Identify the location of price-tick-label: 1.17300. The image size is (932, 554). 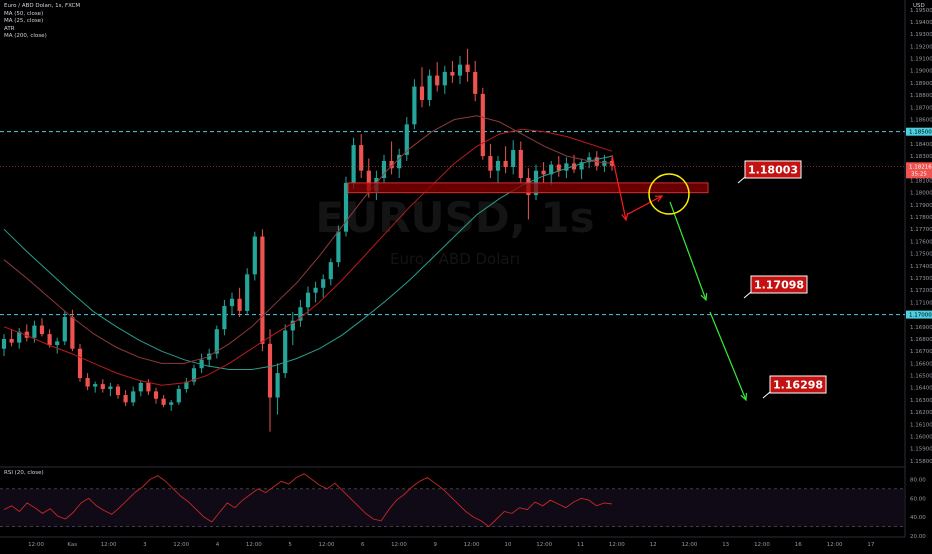
(921, 279).